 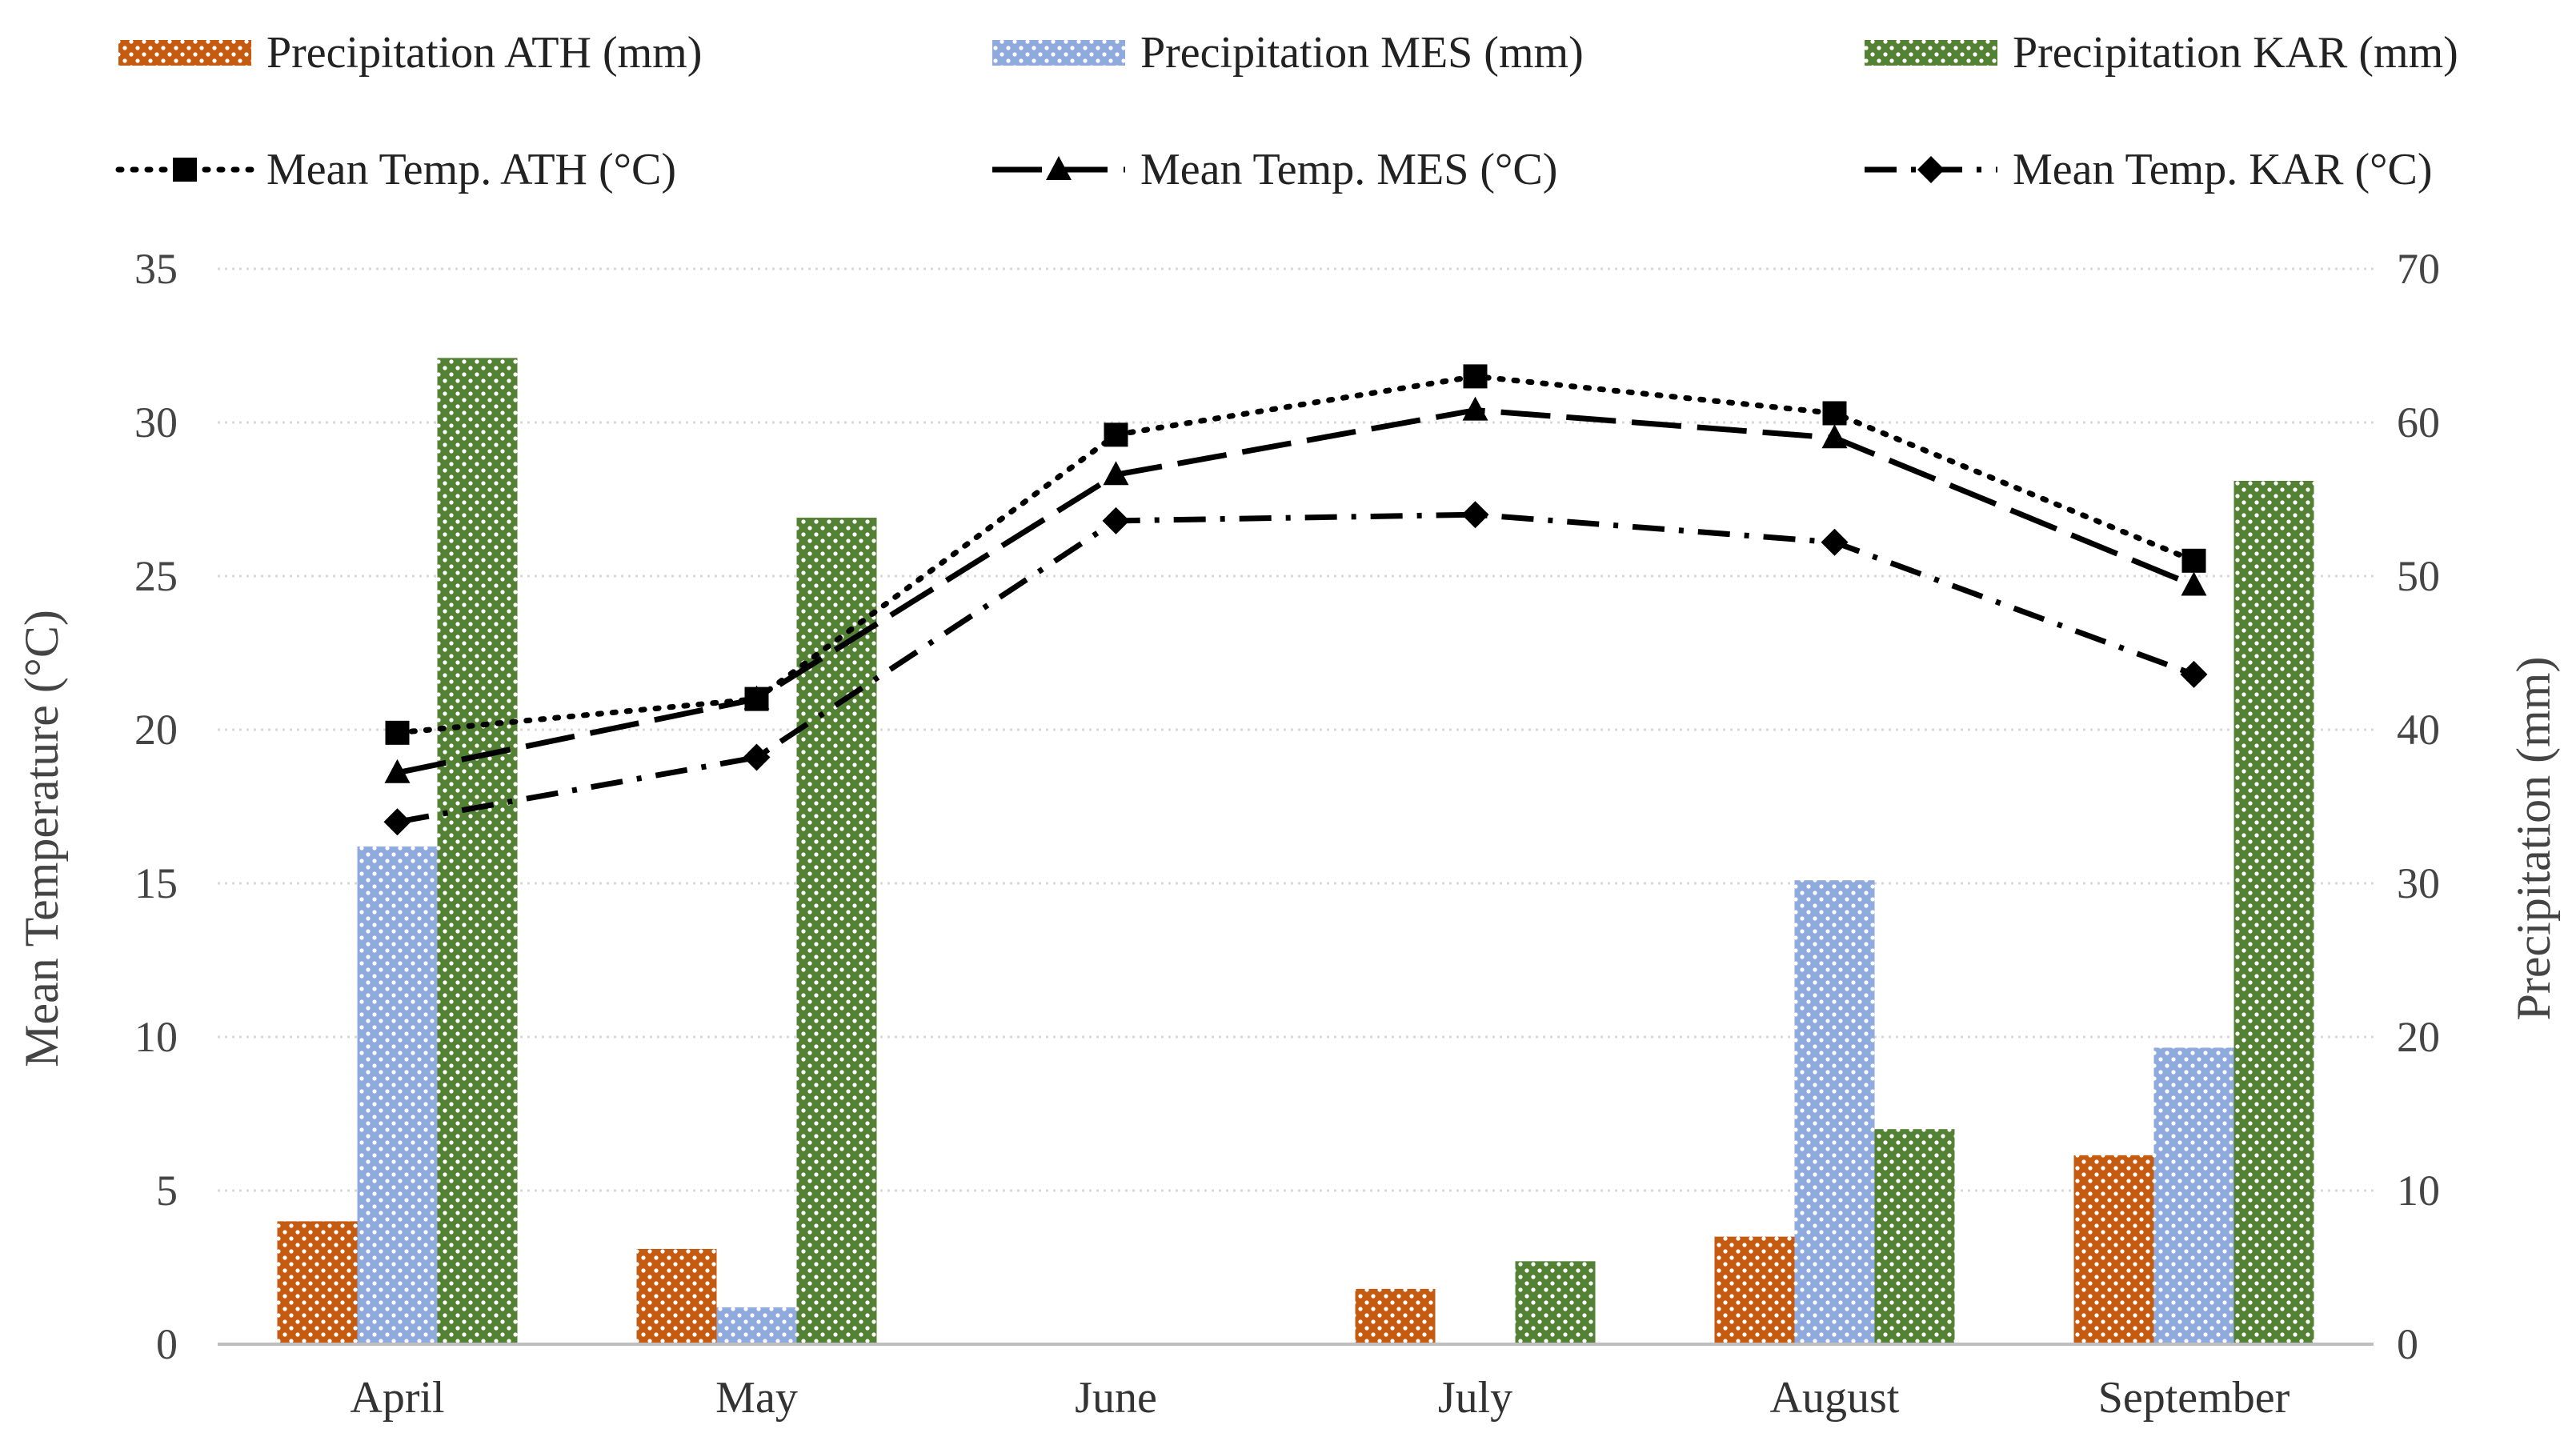 I want to click on legend-label-precipitation-kar-mm: Precipitation KAR (mm), so click(x=2235, y=53).